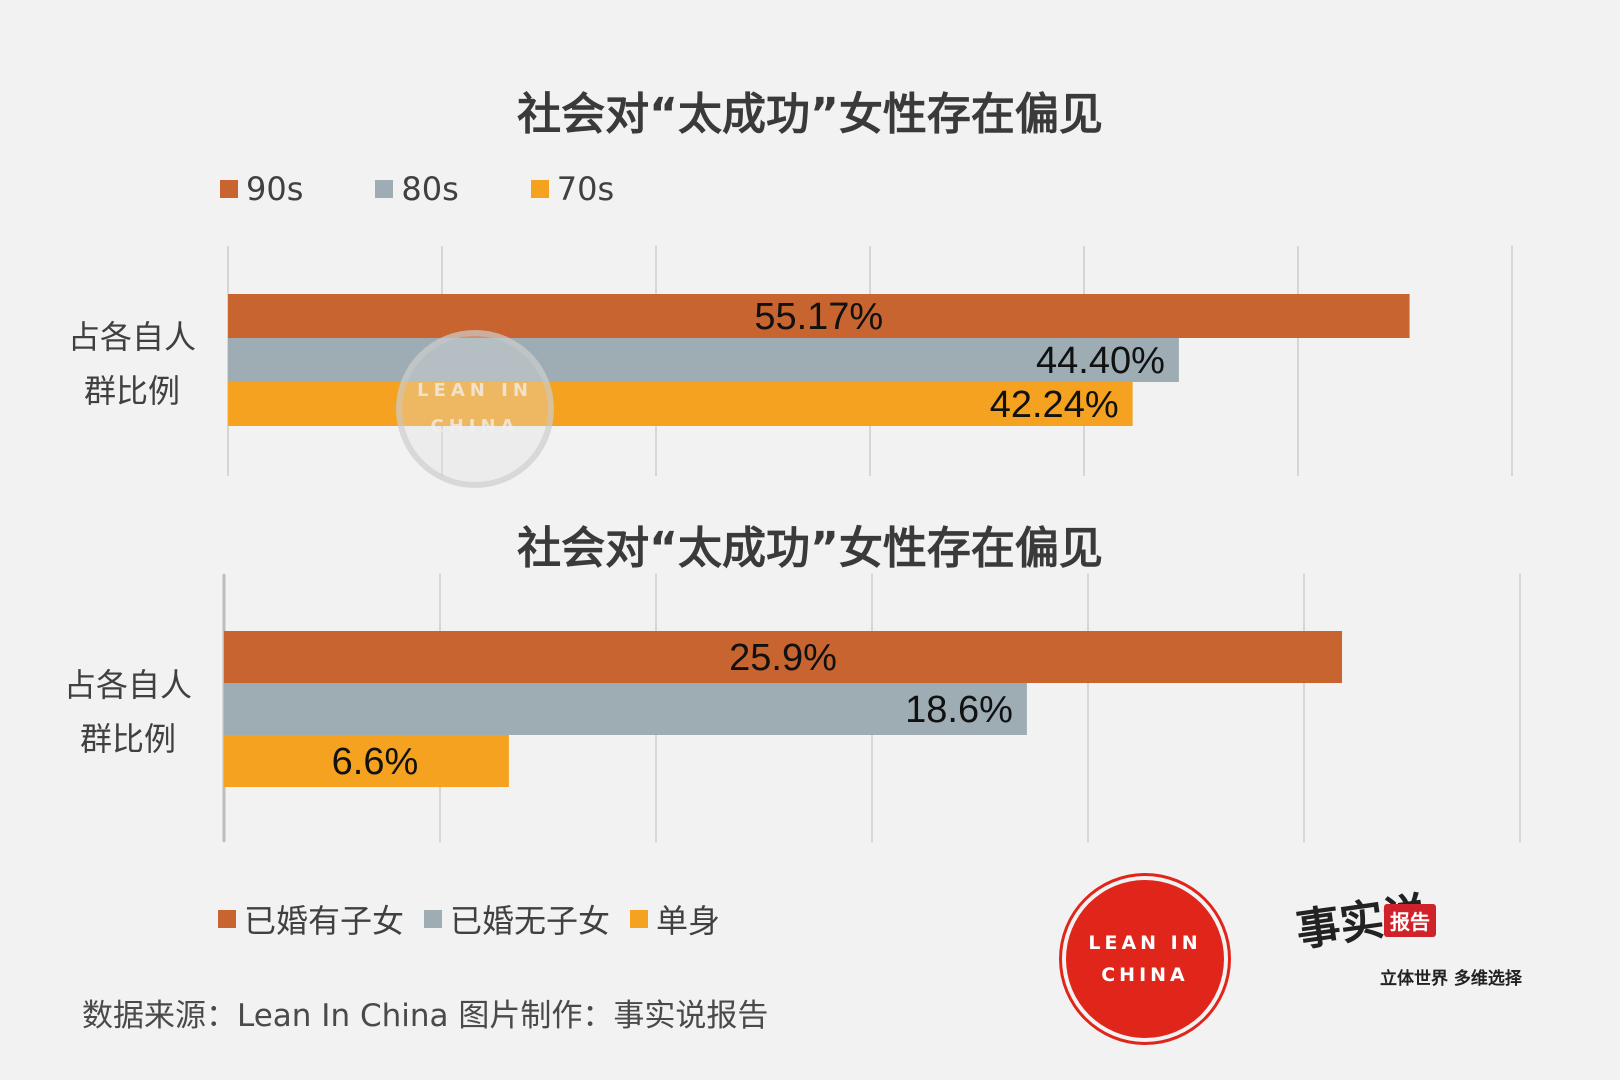 The image size is (1620, 1080). I want to click on lean-in-watermark: LEAN IN CHINA, so click(475, 409).